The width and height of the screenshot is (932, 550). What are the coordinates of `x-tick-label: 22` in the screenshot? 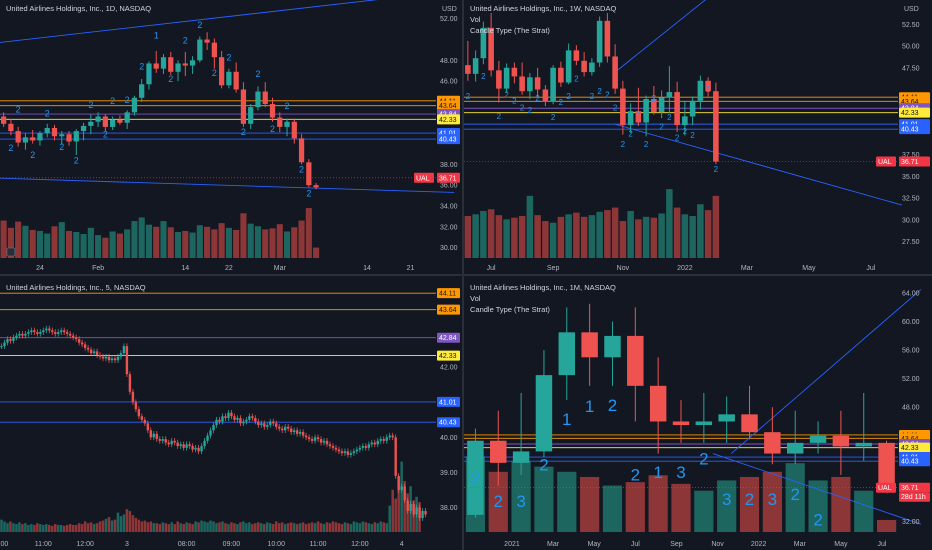 It's located at (229, 268).